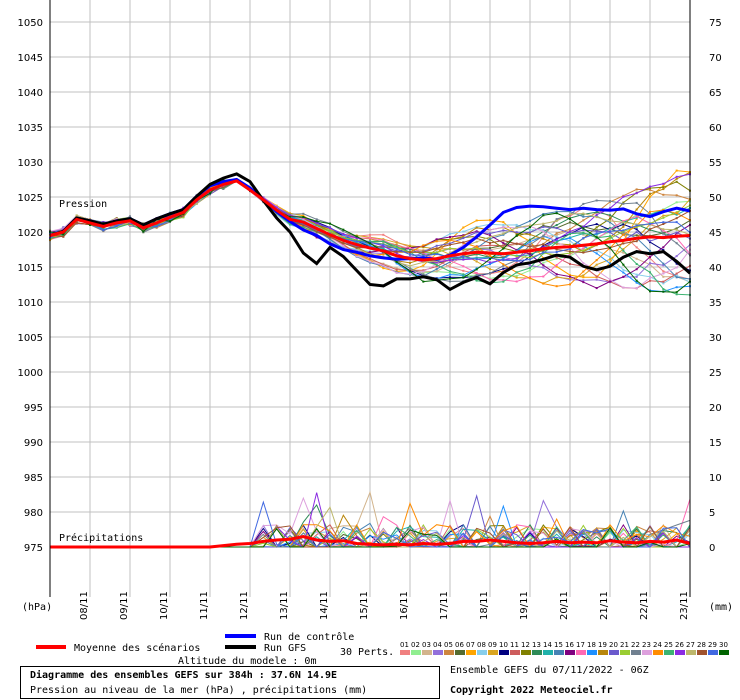  Describe the element at coordinates (723, 645) in the screenshot. I see `pert-number: 30` at that location.